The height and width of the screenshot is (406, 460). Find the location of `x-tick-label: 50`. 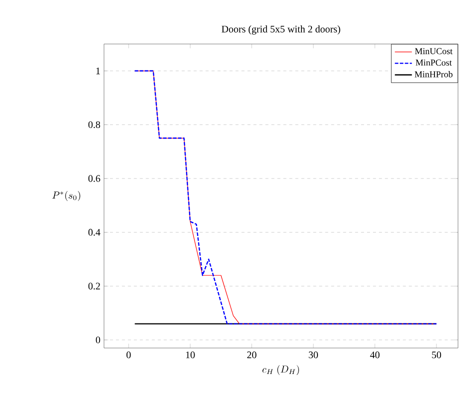

x-tick-label: 50 is located at coordinates (437, 355).